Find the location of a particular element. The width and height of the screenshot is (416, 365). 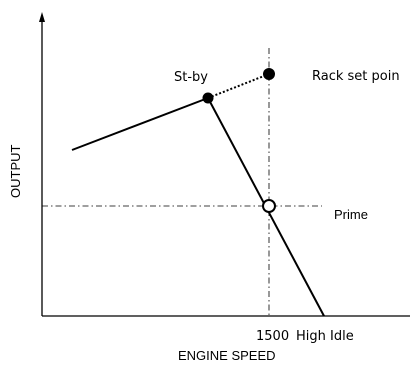

high-idle-label: High Idle is located at coordinates (325, 336).